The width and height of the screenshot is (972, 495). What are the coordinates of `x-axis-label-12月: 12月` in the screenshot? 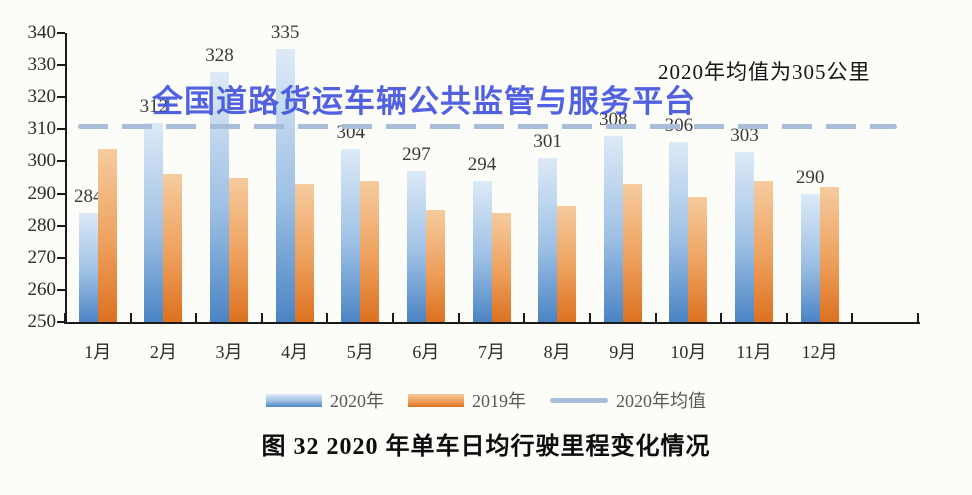 It's located at (819, 352).